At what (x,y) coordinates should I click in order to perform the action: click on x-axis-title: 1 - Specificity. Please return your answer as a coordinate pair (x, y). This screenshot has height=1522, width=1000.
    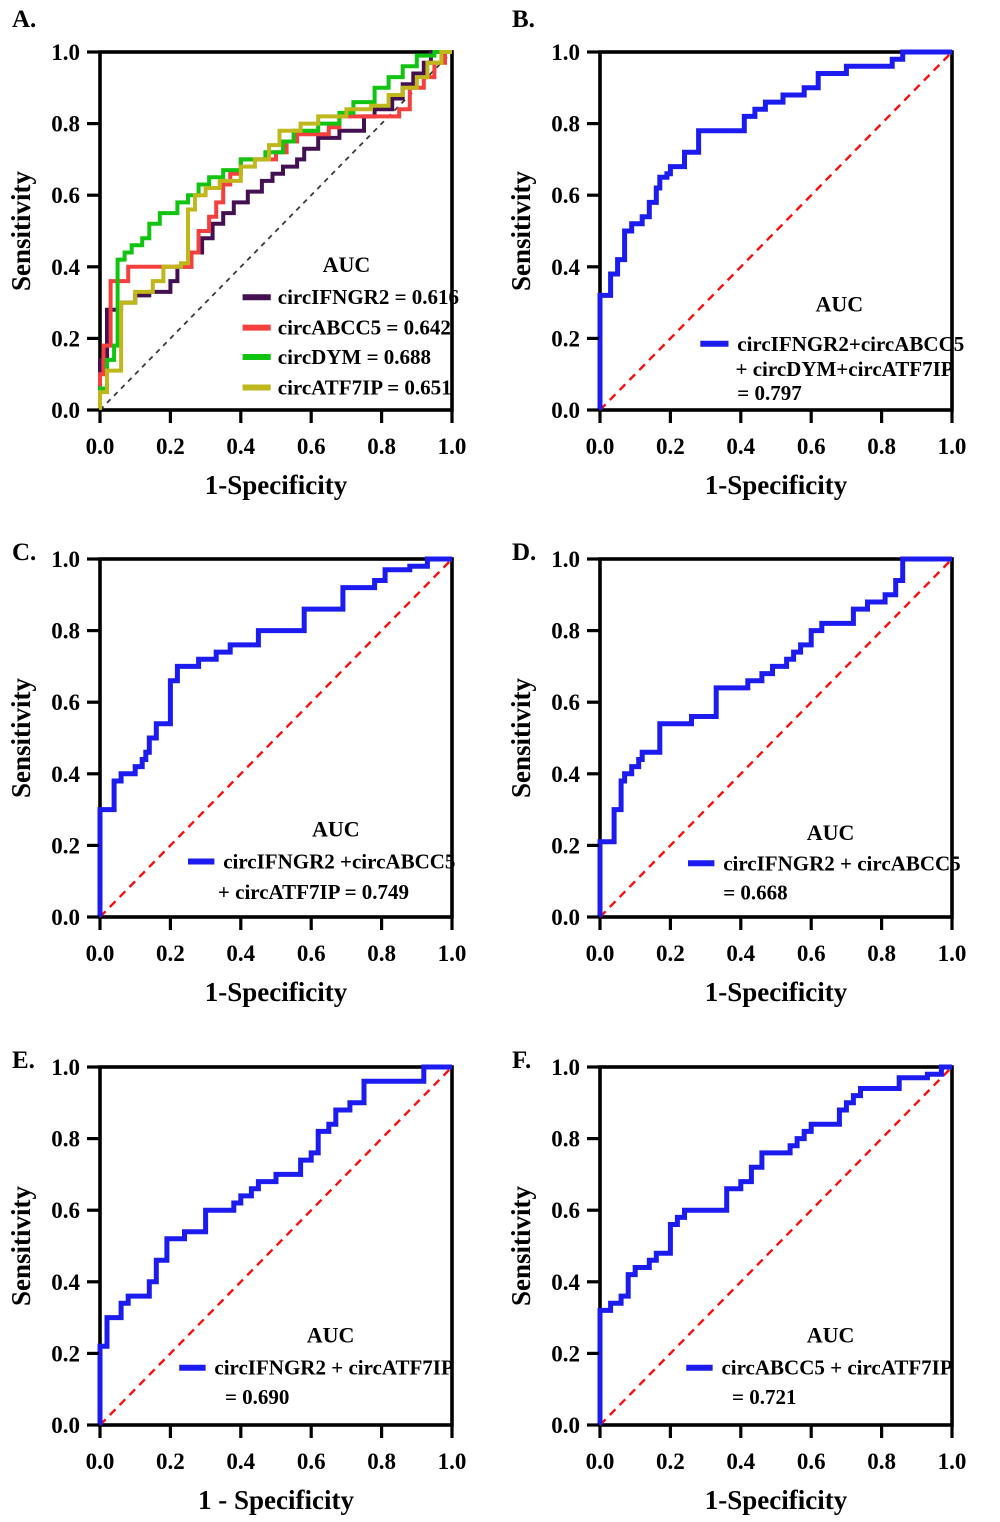
    Looking at the image, I should click on (276, 1500).